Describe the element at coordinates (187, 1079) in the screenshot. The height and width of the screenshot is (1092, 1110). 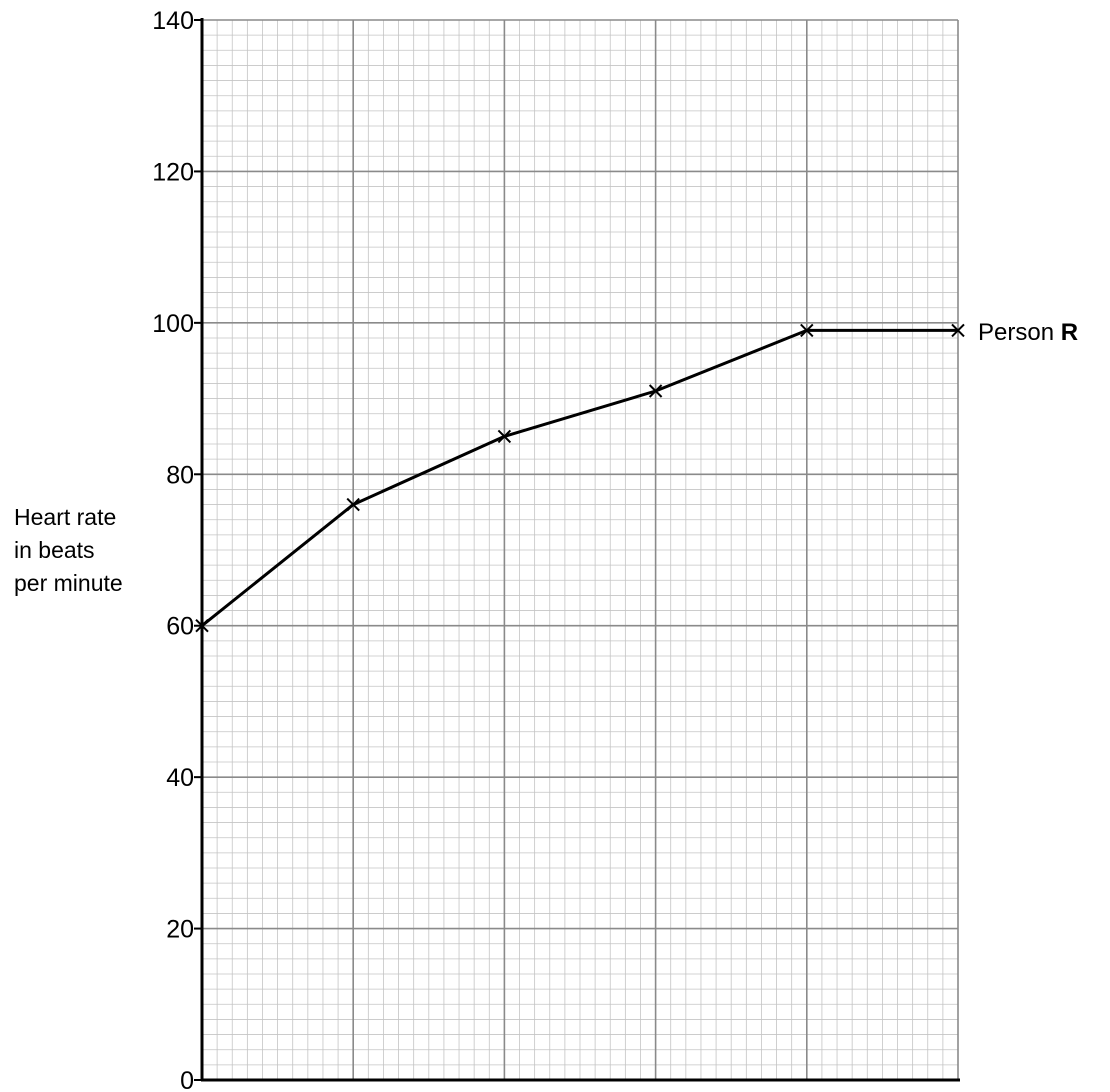
I see `y-tick-label: 0` at that location.